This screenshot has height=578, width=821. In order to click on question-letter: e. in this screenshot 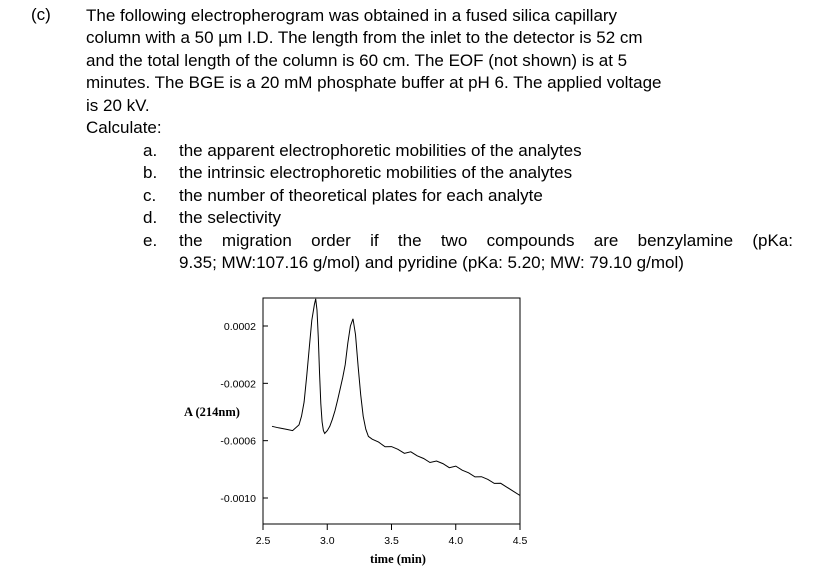, I will do `click(150, 240)`.